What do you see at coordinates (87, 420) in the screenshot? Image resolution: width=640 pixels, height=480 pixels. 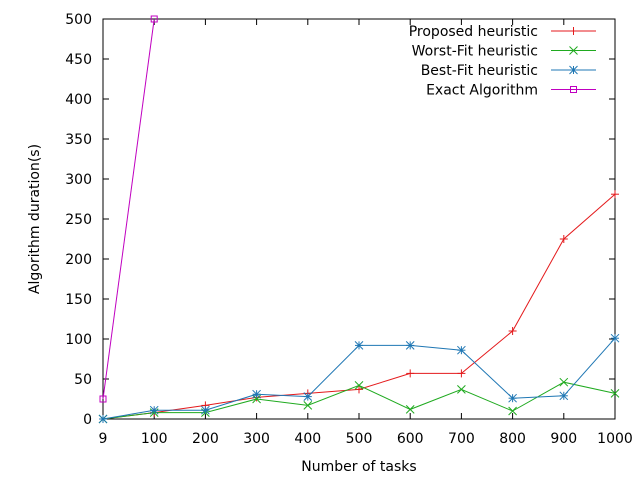 I see `y-tick-label: 0` at bounding box center [87, 420].